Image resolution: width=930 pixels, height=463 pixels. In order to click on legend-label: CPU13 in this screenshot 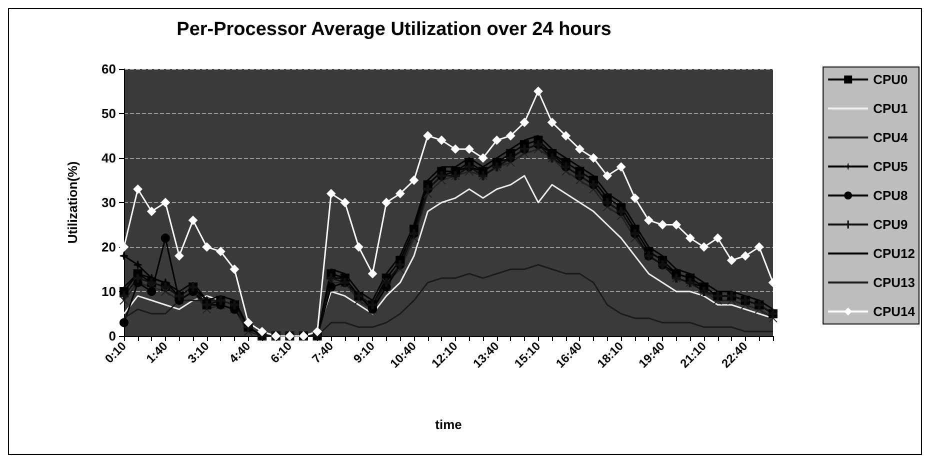, I will do `click(894, 282)`.